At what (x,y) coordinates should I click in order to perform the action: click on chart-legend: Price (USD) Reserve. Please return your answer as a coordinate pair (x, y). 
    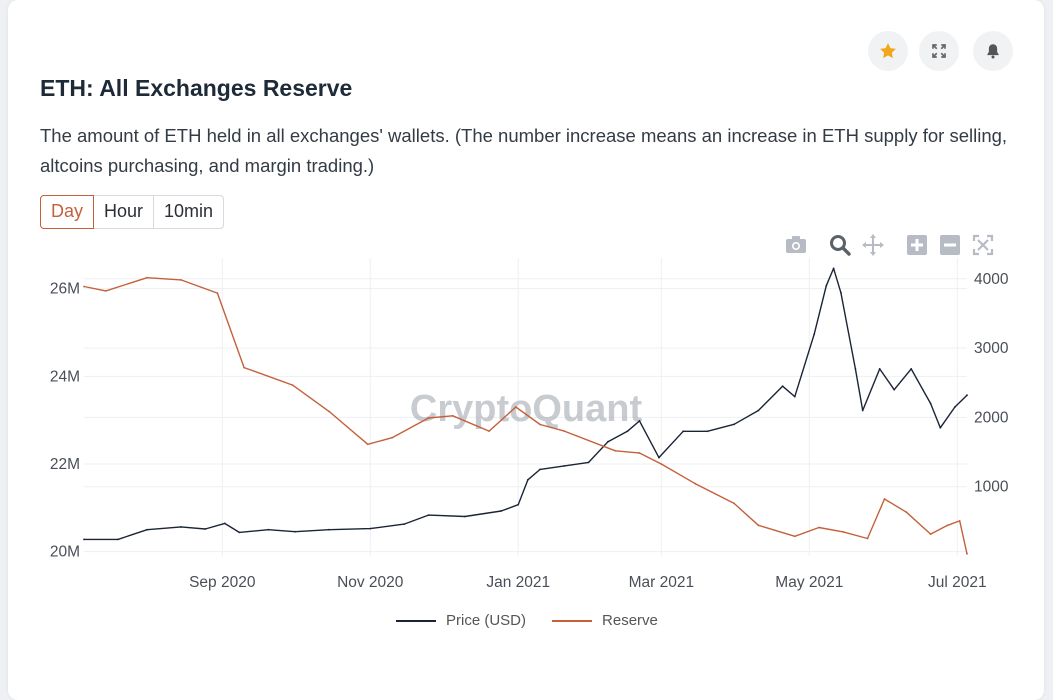
    Looking at the image, I should click on (527, 620).